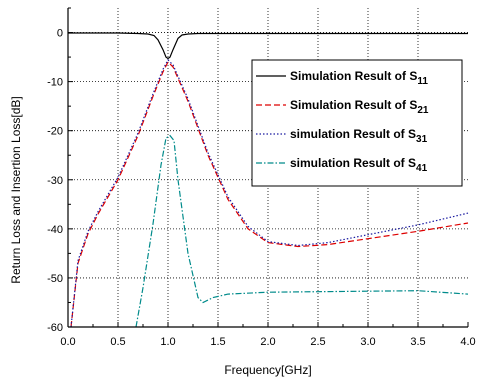  Describe the element at coordinates (16, 189) in the screenshot. I see `y-axis-label: Return Loss and Insertion Loss[dB]` at that location.